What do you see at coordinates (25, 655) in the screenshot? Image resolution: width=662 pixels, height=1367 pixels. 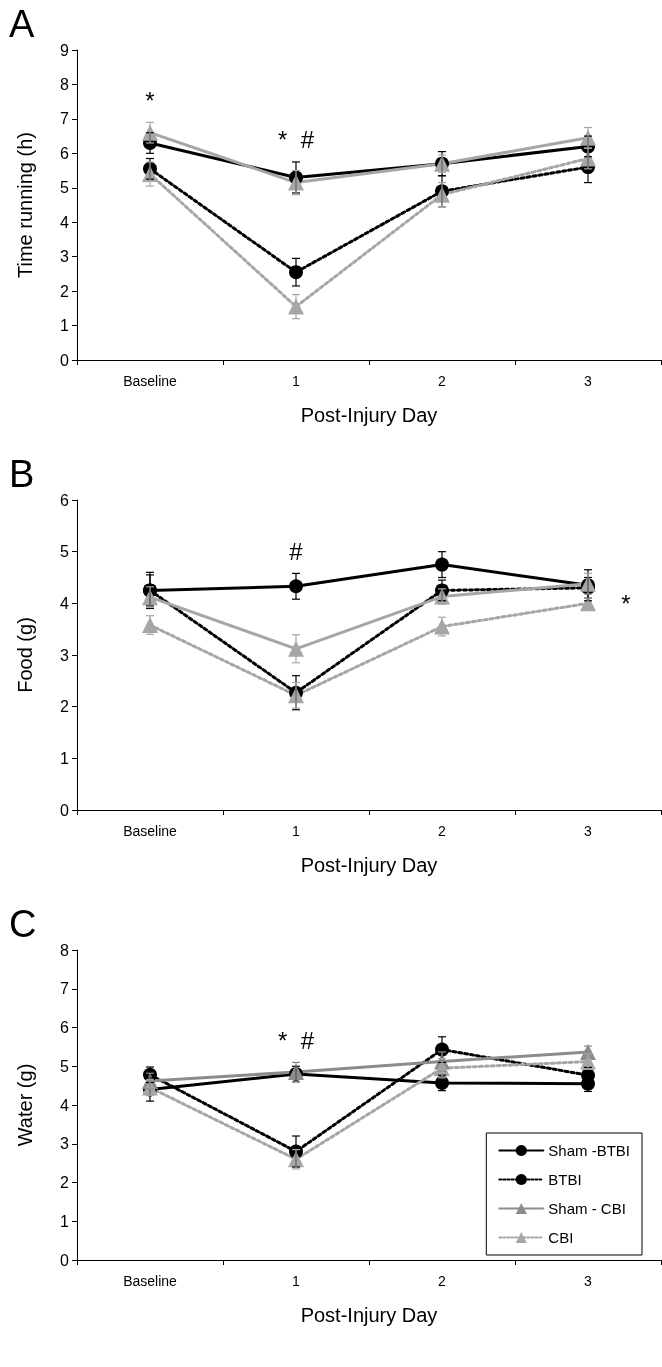 I see `y-axis-title: Food (g)` at bounding box center [25, 655].